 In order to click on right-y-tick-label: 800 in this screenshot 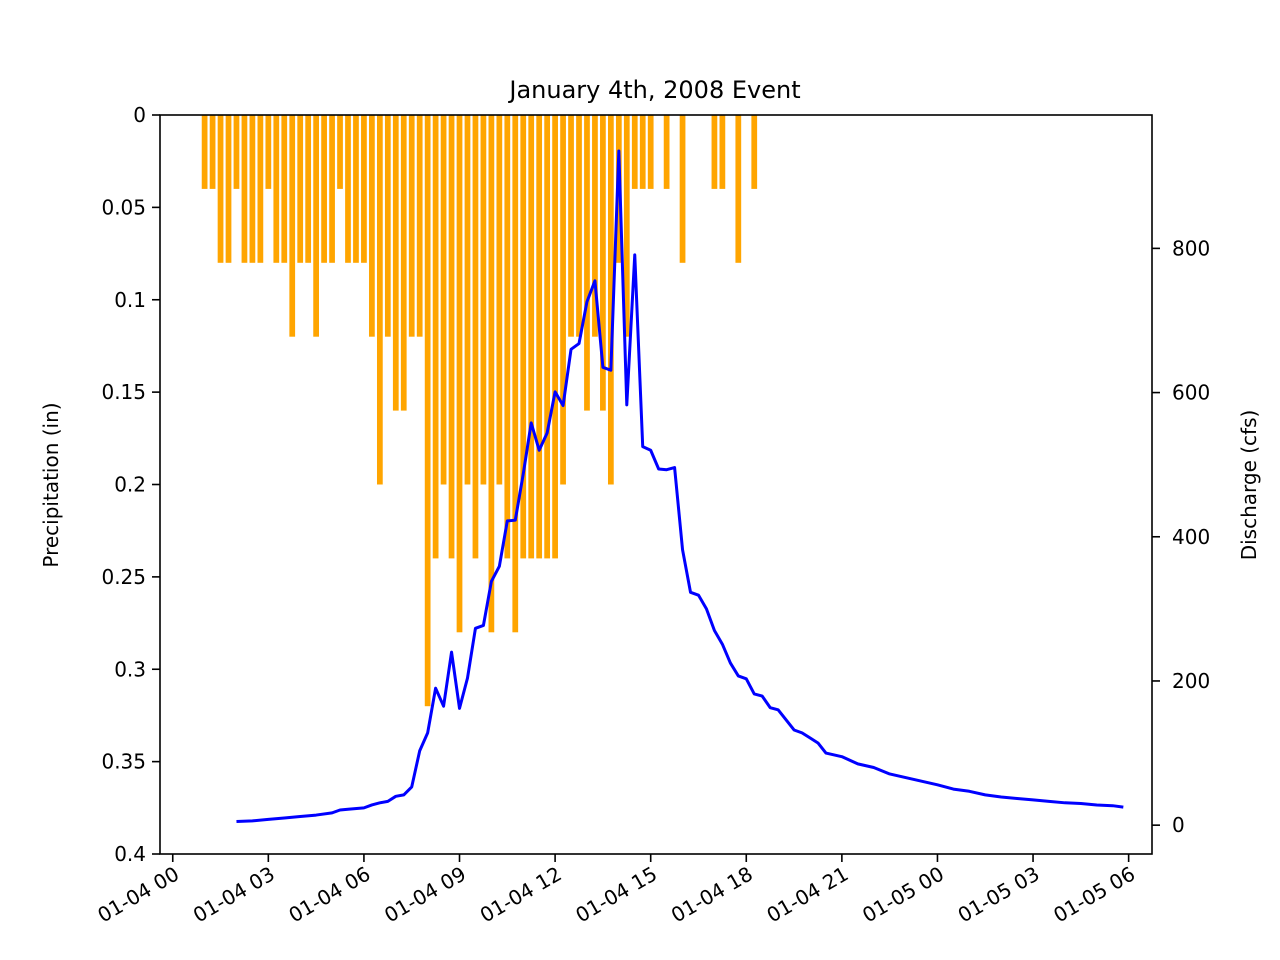, I will do `click(1191, 248)`.